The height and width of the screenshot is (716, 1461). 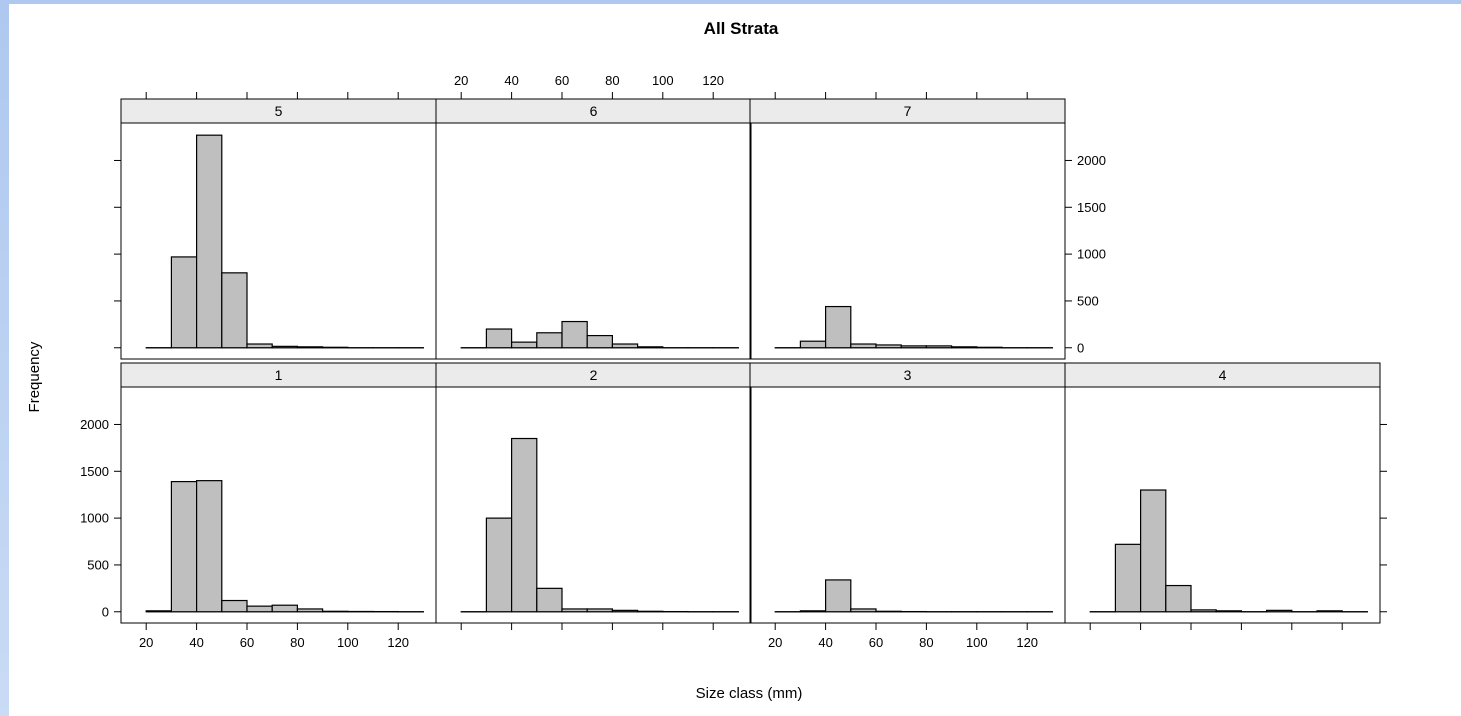 What do you see at coordinates (1178, 598) in the screenshot?
I see `bar-panel4-bin50` at bounding box center [1178, 598].